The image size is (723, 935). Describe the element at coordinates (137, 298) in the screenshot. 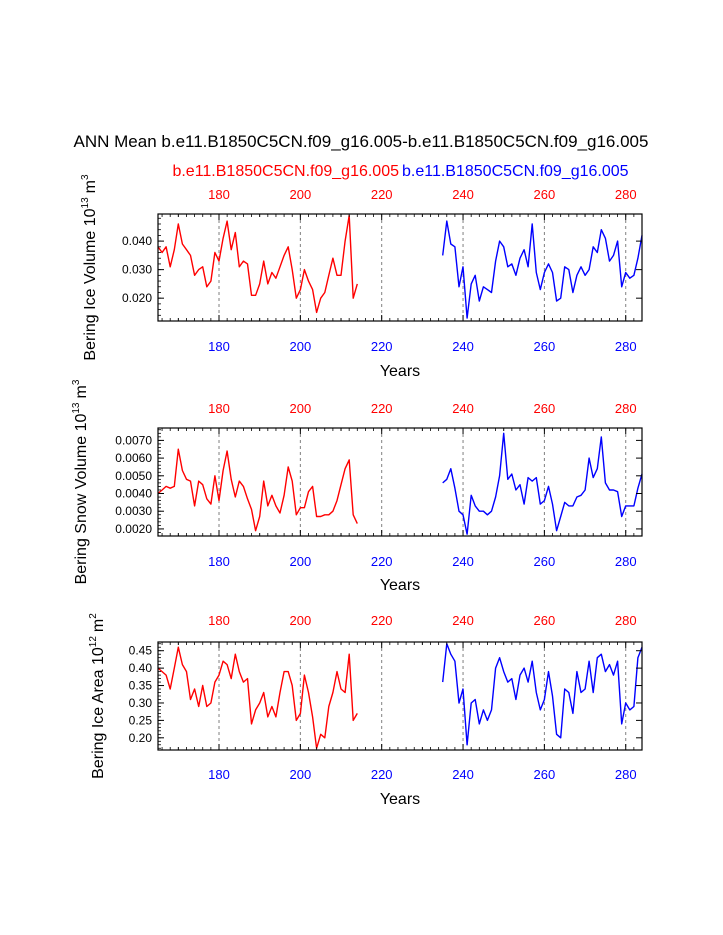

I see `y-tick-label: 0.020` at that location.